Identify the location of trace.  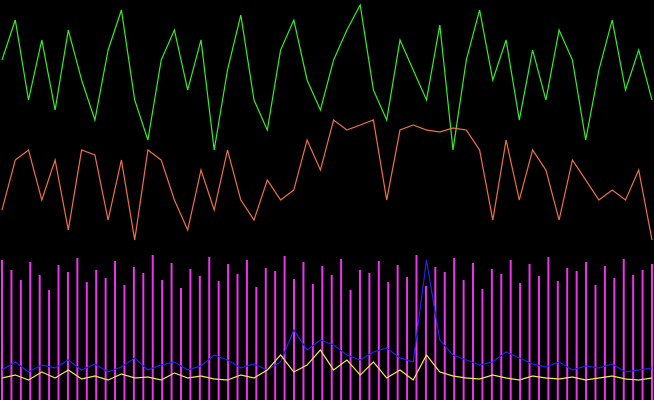
(327, 365).